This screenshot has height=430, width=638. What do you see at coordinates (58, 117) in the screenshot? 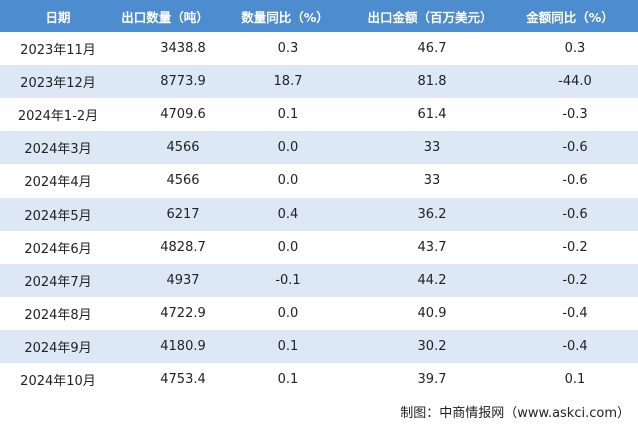
I see `table-cell: 2024年1-2月` at bounding box center [58, 117].